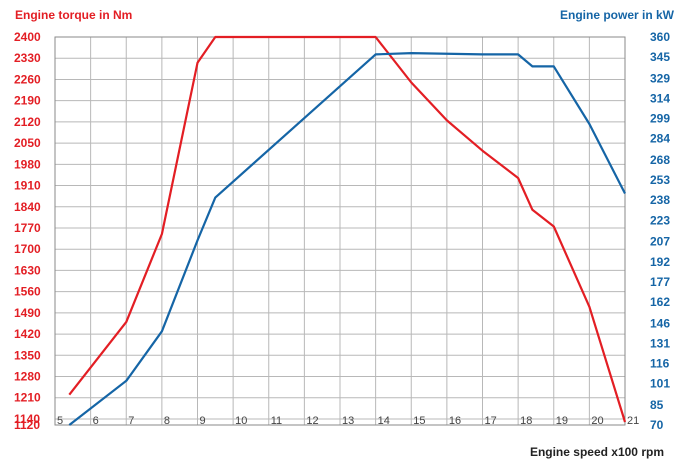 Image resolution: width=686 pixels, height=459 pixels. Describe the element at coordinates (27, 249) in the screenshot. I see `left-tick-label: 1700` at that location.